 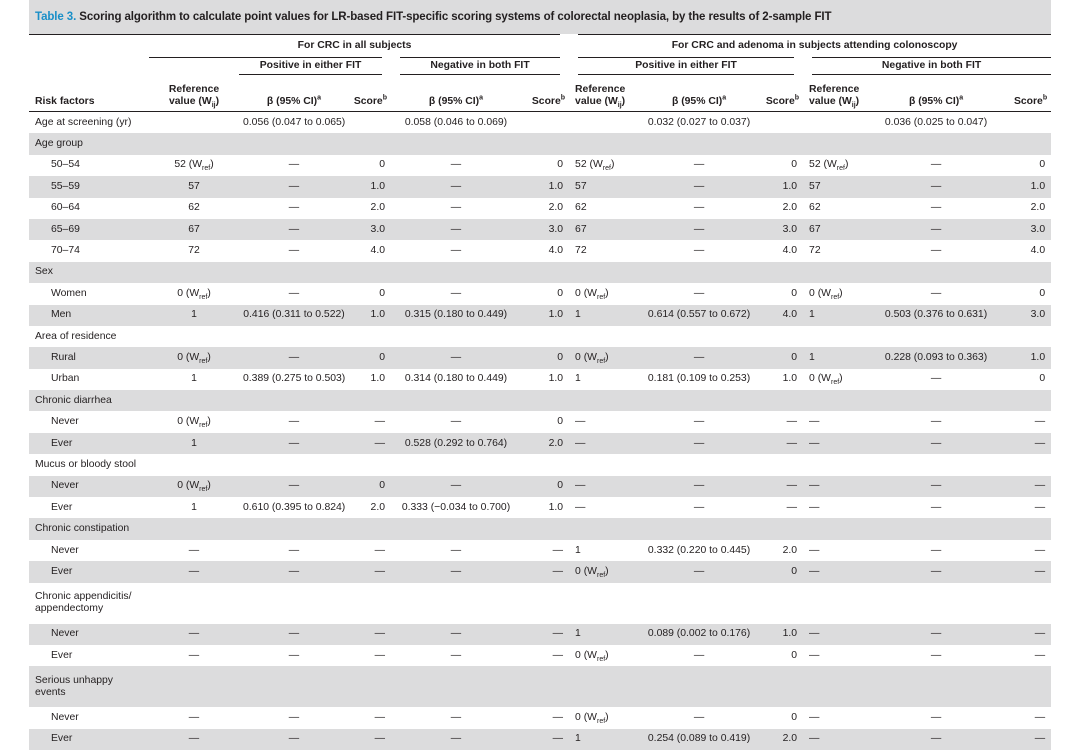 I want to click on risk-factor-label: Rural, so click(x=89, y=357).